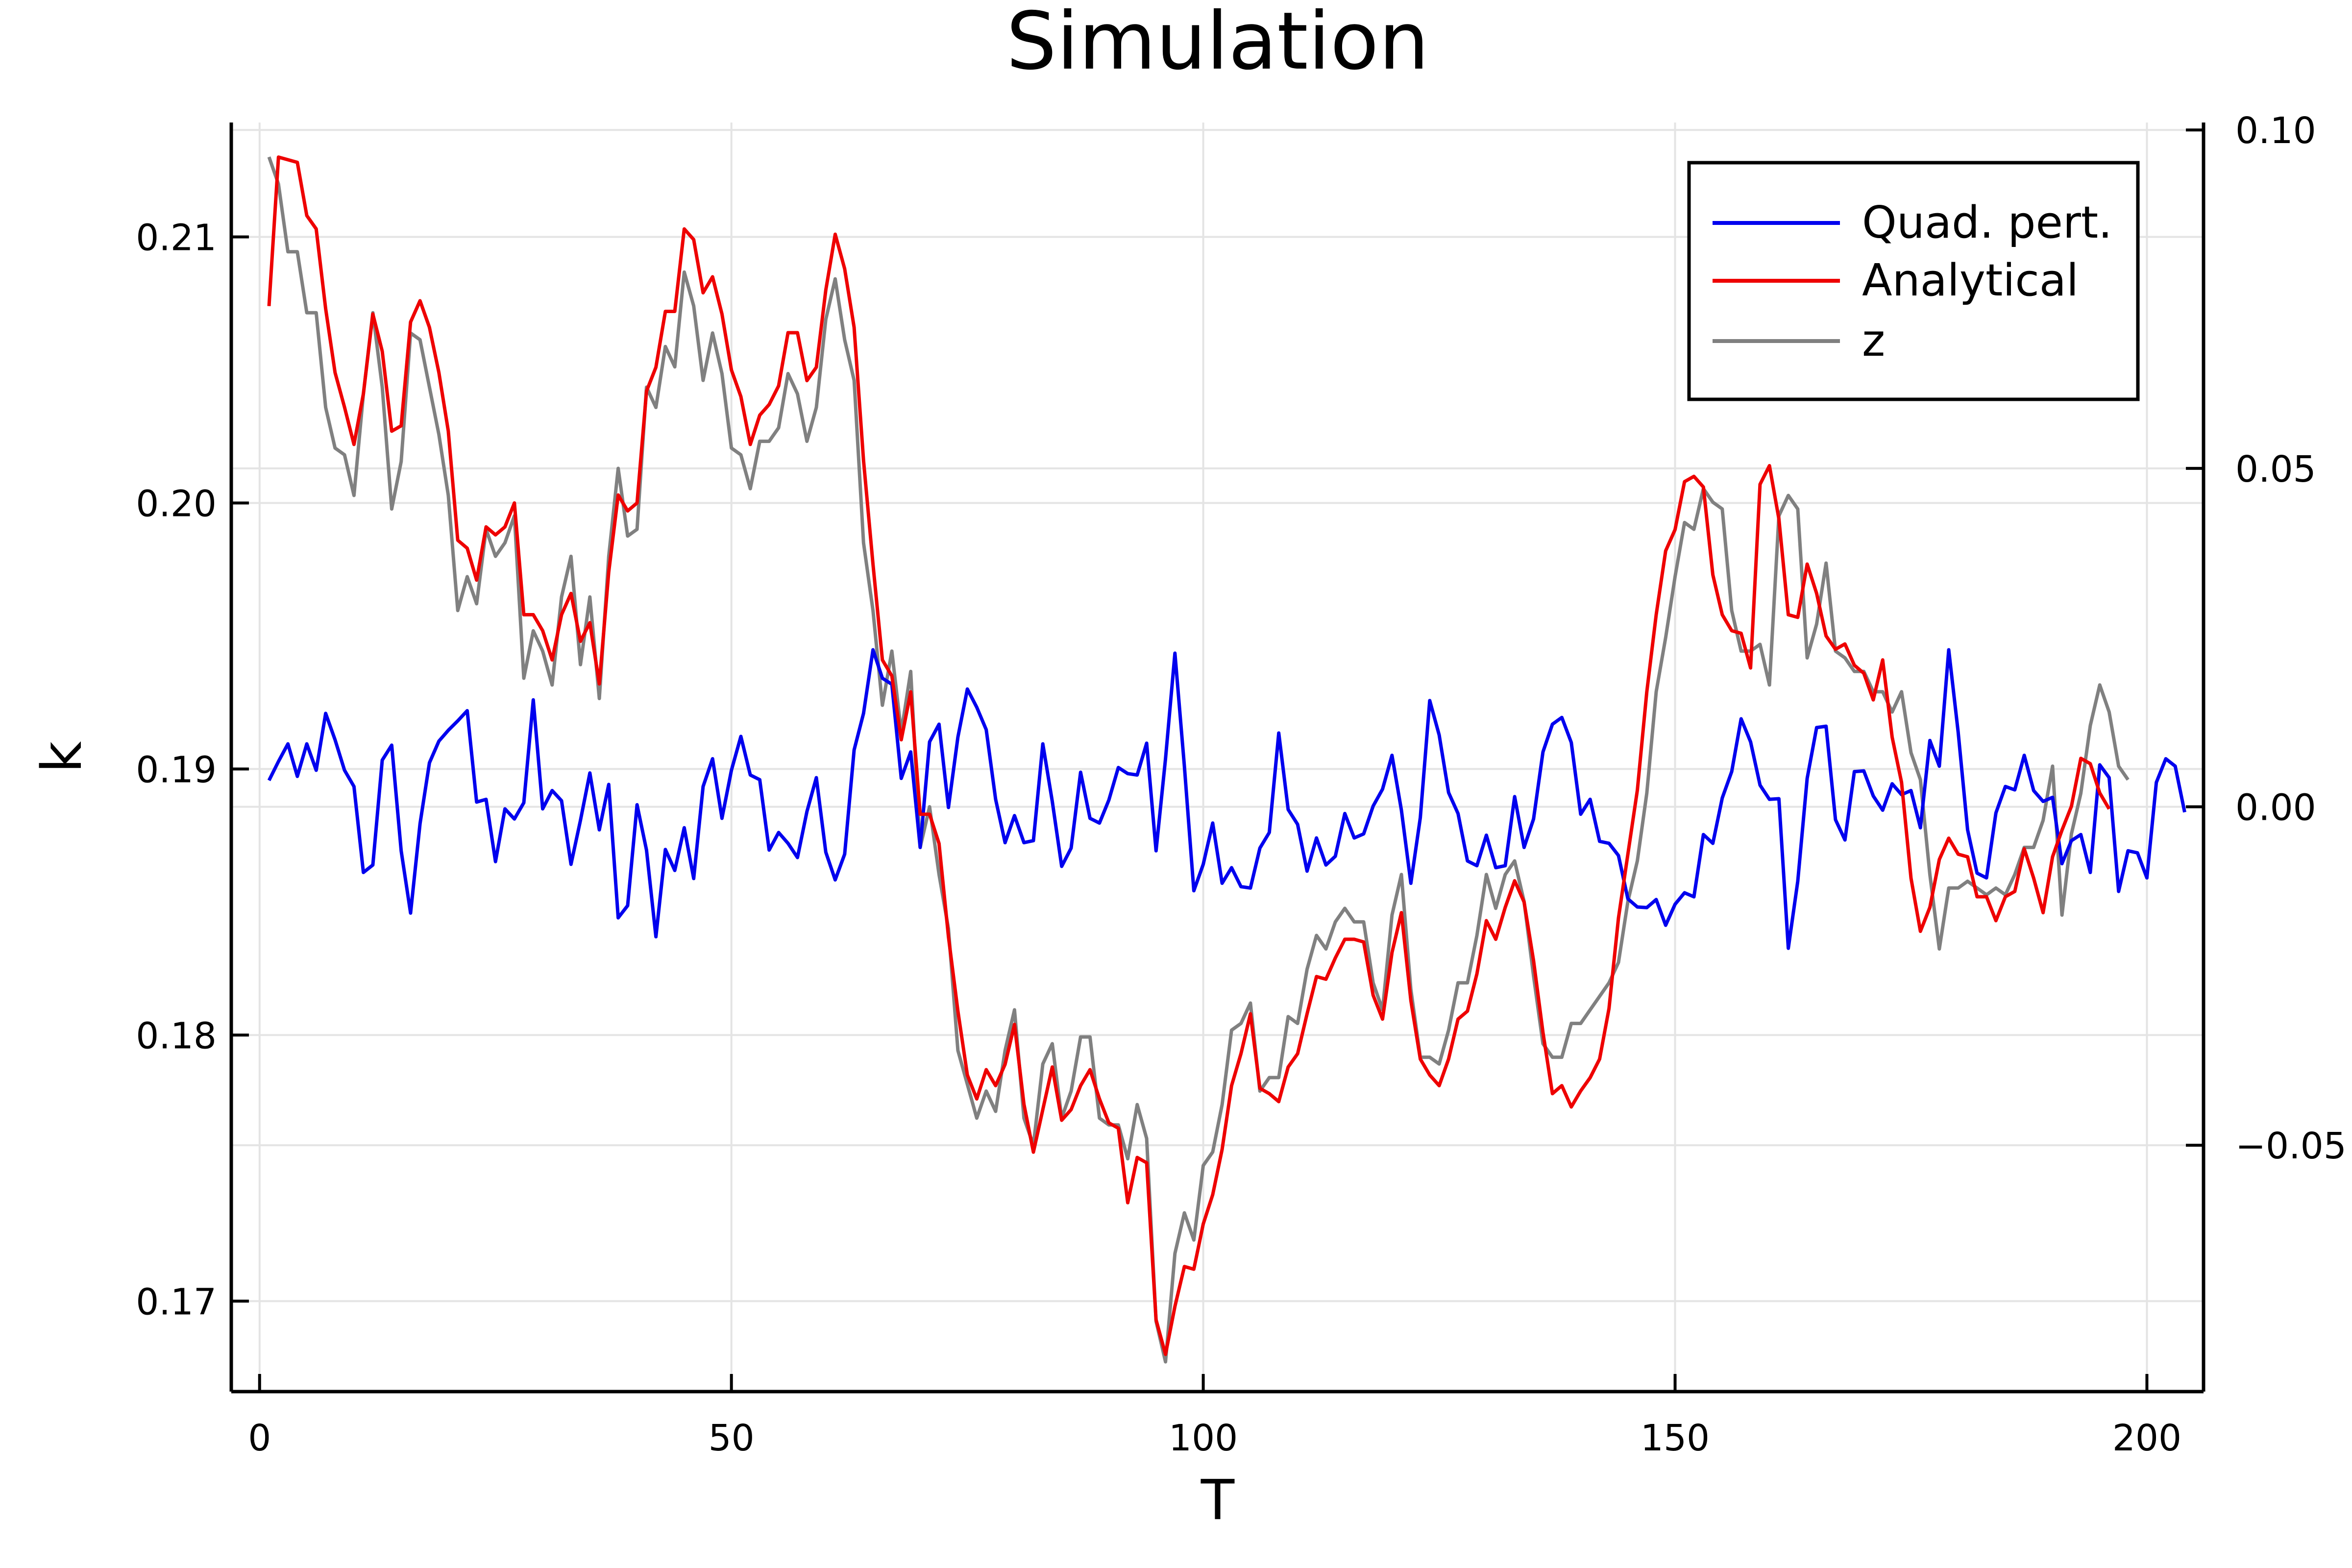 Image resolution: width=2352 pixels, height=1568 pixels. What do you see at coordinates (2275, 131) in the screenshot?
I see `y2-tick-label: 0.10` at bounding box center [2275, 131].